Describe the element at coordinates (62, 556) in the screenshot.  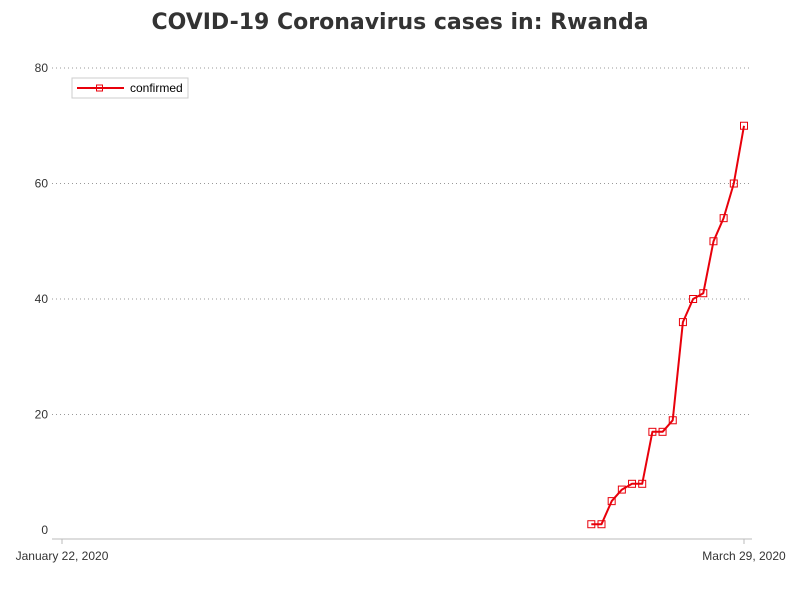
I see `x-tick-label: January 22, 2020` at that location.